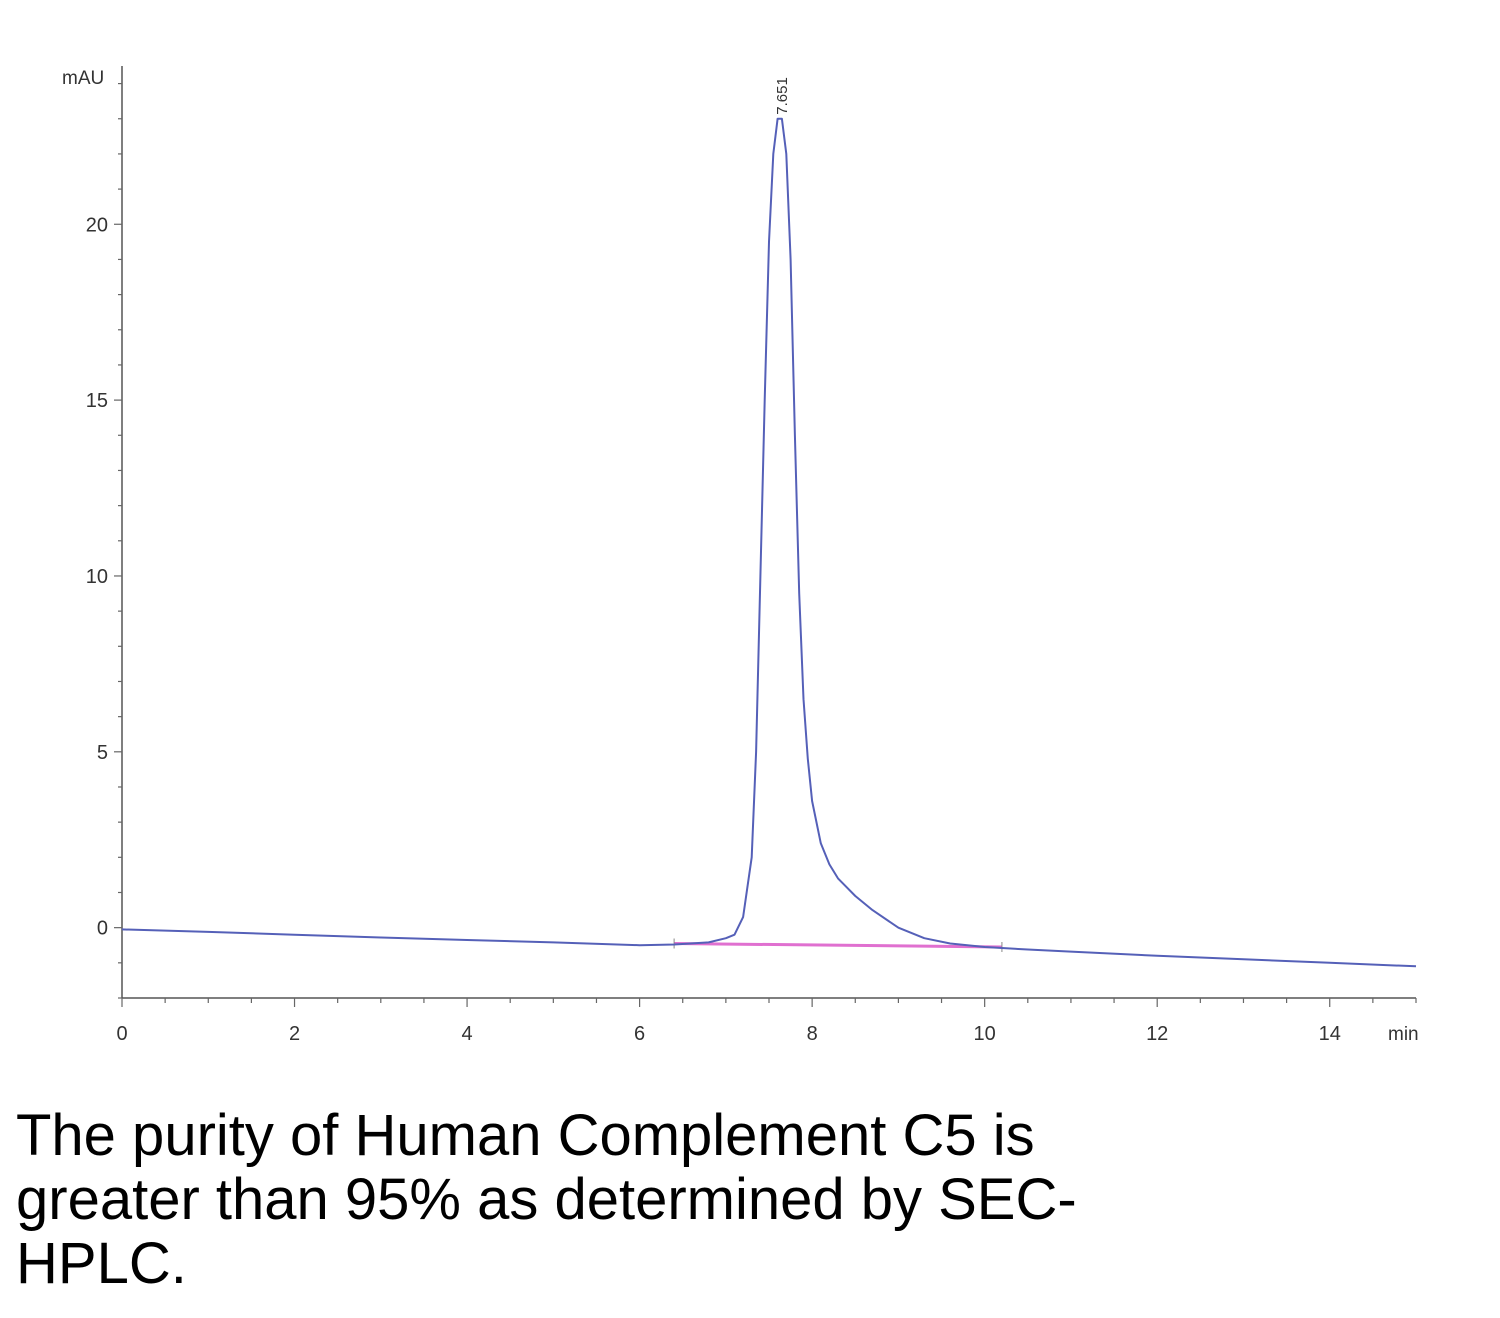 The image size is (1500, 1318). Describe the element at coordinates (1403, 1034) in the screenshot. I see `x-unit-label: min` at that location.